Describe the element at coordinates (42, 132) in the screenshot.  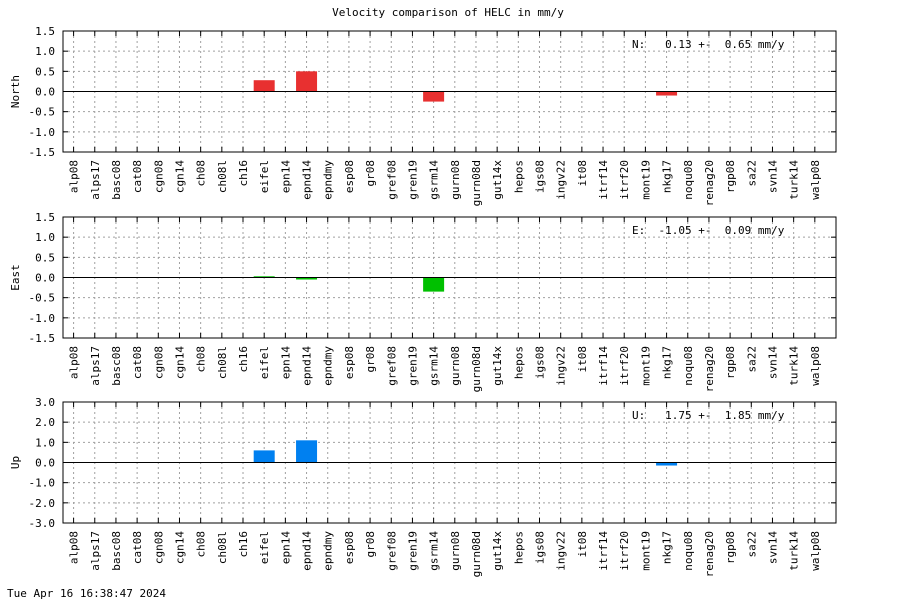
I see `y-tick-label: -1.0` at that location.